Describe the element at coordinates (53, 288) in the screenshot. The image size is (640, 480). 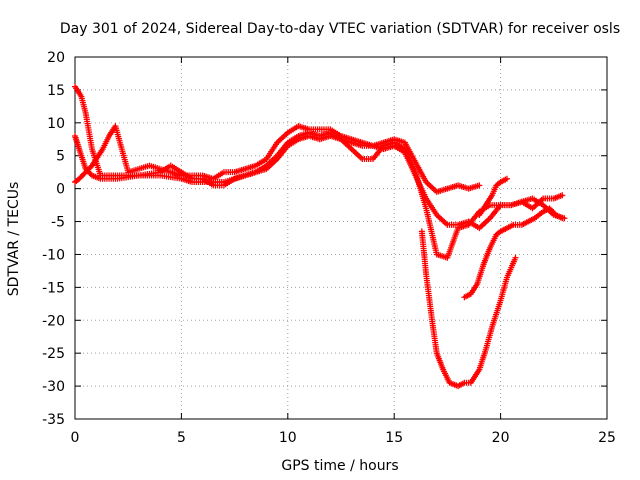
I see `y-tick-label: -15` at that location.